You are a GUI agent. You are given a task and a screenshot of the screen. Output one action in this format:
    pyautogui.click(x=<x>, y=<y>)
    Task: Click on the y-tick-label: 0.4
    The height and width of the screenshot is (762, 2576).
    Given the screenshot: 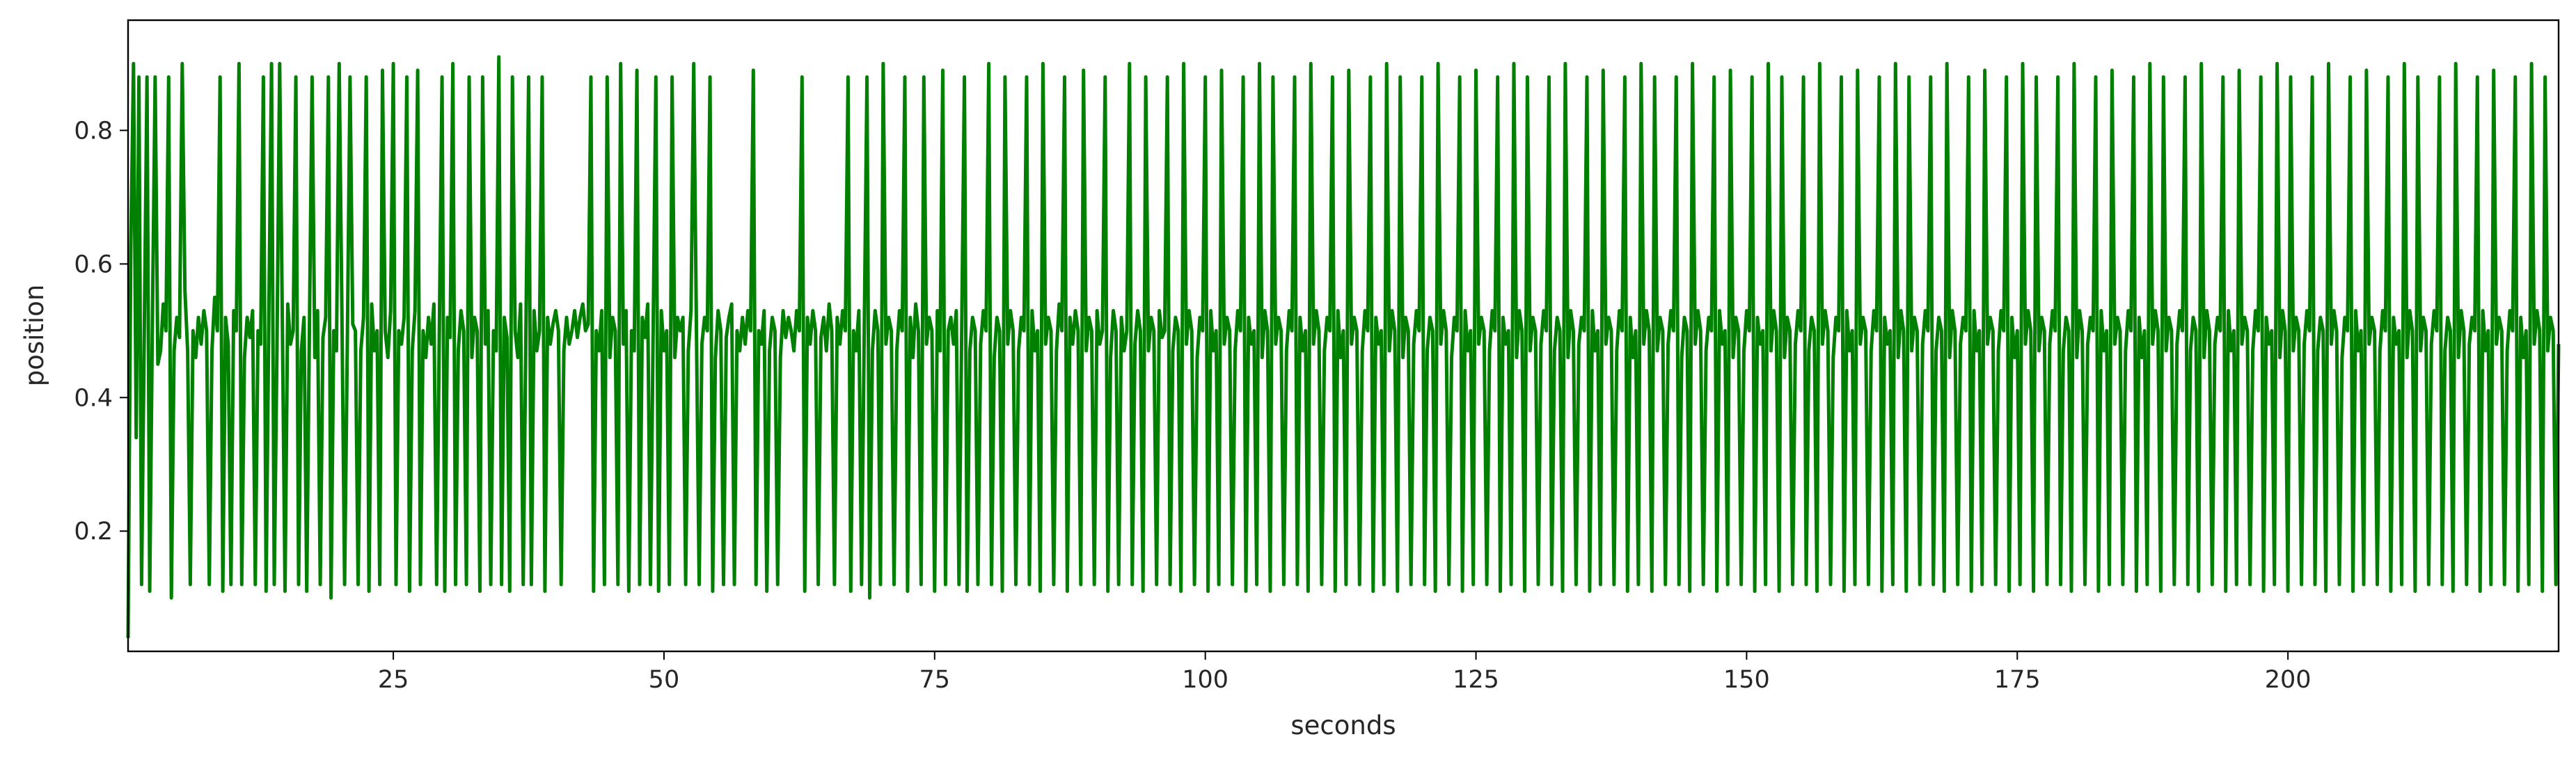 What is the action you would take?
    pyautogui.click(x=93, y=398)
    